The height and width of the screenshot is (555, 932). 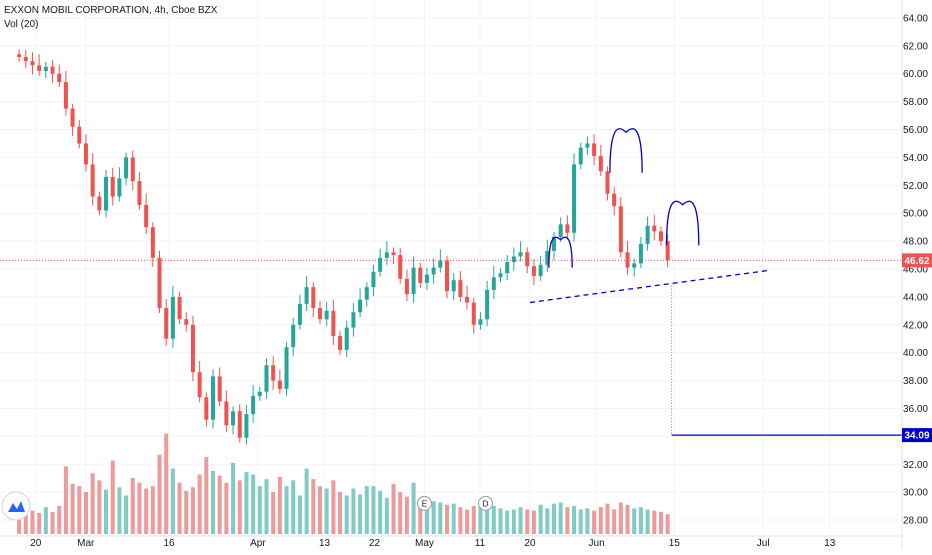 What do you see at coordinates (915, 493) in the screenshot?
I see `price-tick-label: 30.00` at bounding box center [915, 493].